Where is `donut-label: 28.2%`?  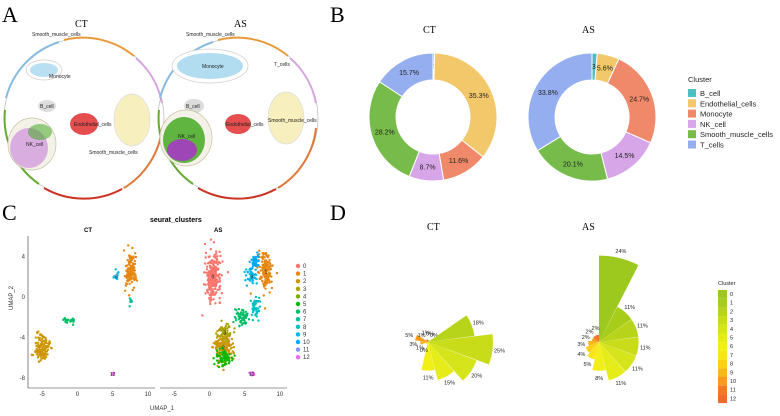 donut-label: 28.2% is located at coordinates (385, 133).